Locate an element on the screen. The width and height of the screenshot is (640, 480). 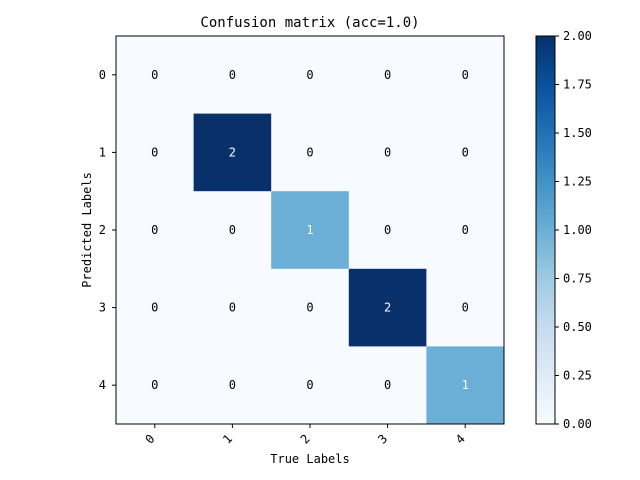
y-tick-label: 2 is located at coordinates (102, 230).